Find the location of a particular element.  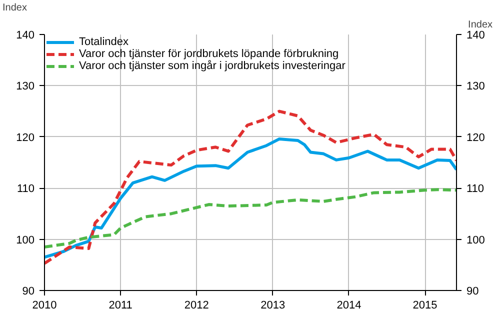

x-tick-label: 2011 is located at coordinates (120, 306).